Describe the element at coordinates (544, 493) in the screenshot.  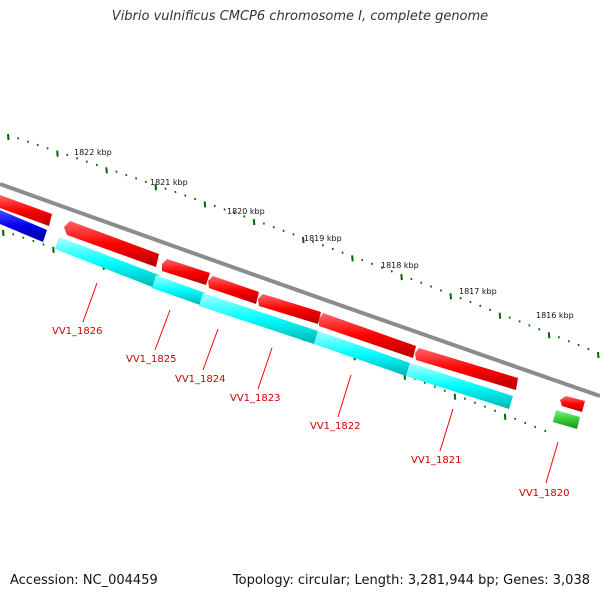
I see `gene-label-vv1-1820: VV1_1820` at that location.